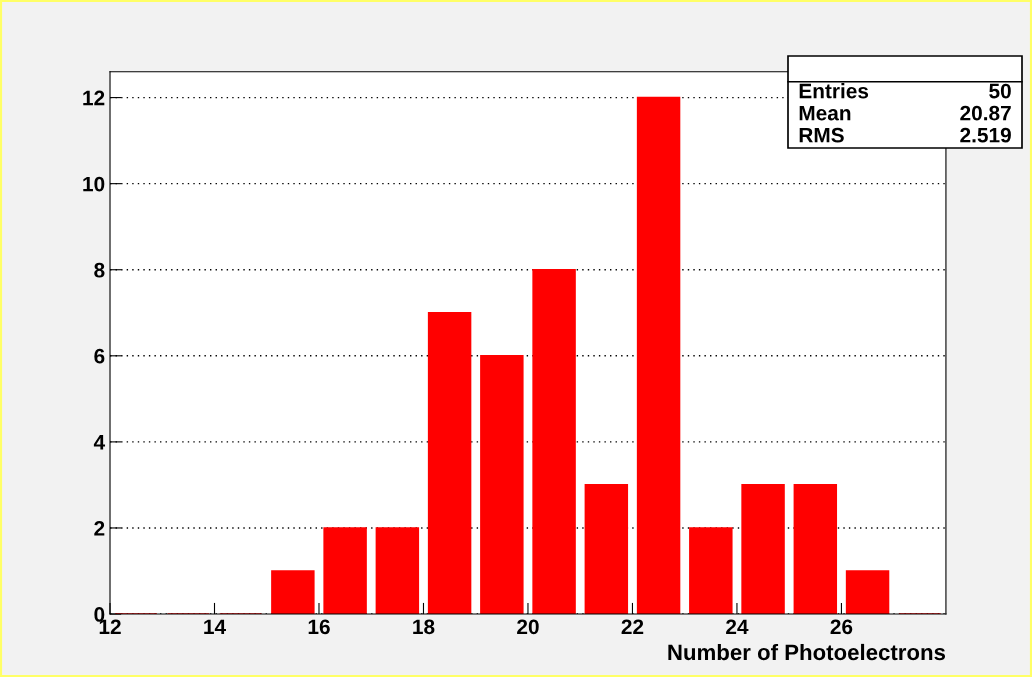  What do you see at coordinates (94, 184) in the screenshot?
I see `y-tick-label: 10` at bounding box center [94, 184].